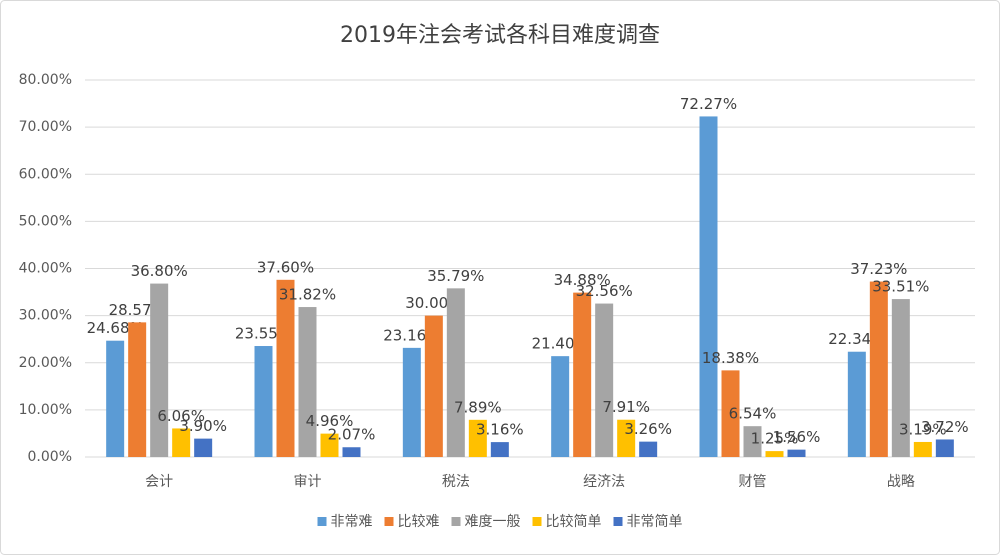 This screenshot has height=555, width=1000. What do you see at coordinates (352, 435) in the screenshot?
I see `data-label: 2.07%` at bounding box center [352, 435].